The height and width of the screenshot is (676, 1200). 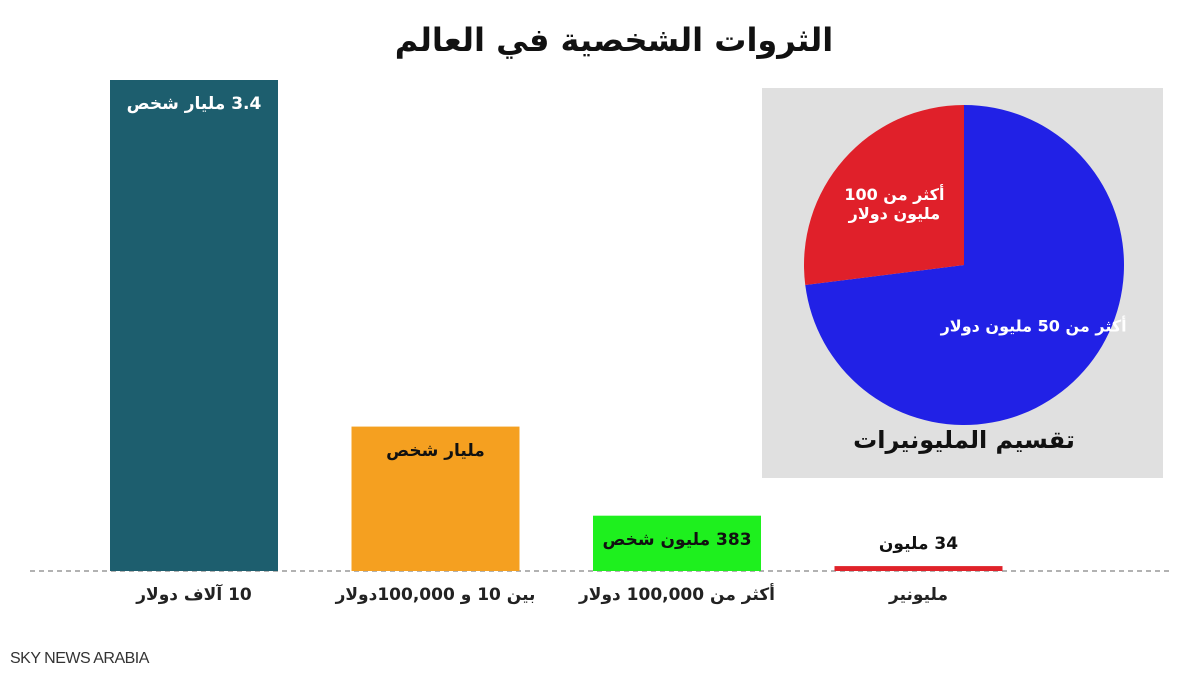 What do you see at coordinates (1033, 326) in the screenshot?
I see `slice-label: أكثر من 50 مليون دولار` at bounding box center [1033, 326].